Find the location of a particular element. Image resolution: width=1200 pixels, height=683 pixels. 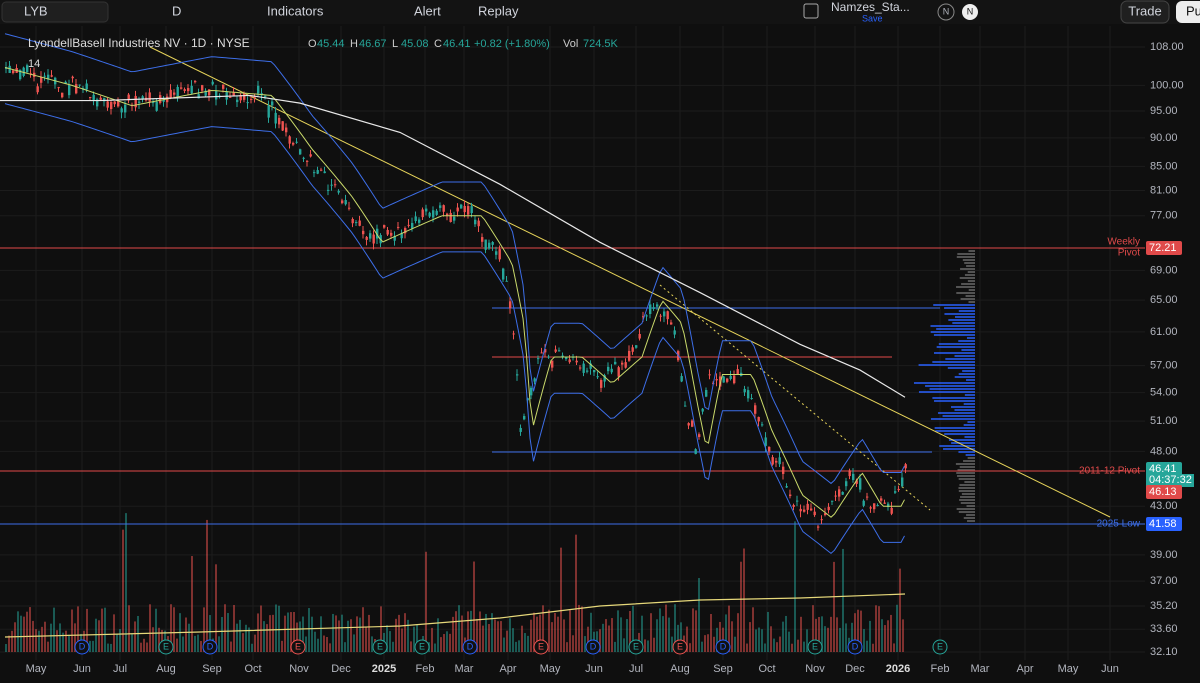

event-marker-label: E is located at coordinates (541, 646).